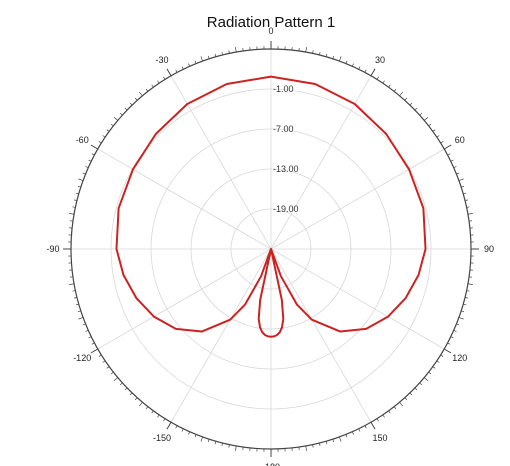 The width and height of the screenshot is (510, 466). What do you see at coordinates (271, 22) in the screenshot?
I see `chart-title: Radiation Pattern 1` at bounding box center [271, 22].